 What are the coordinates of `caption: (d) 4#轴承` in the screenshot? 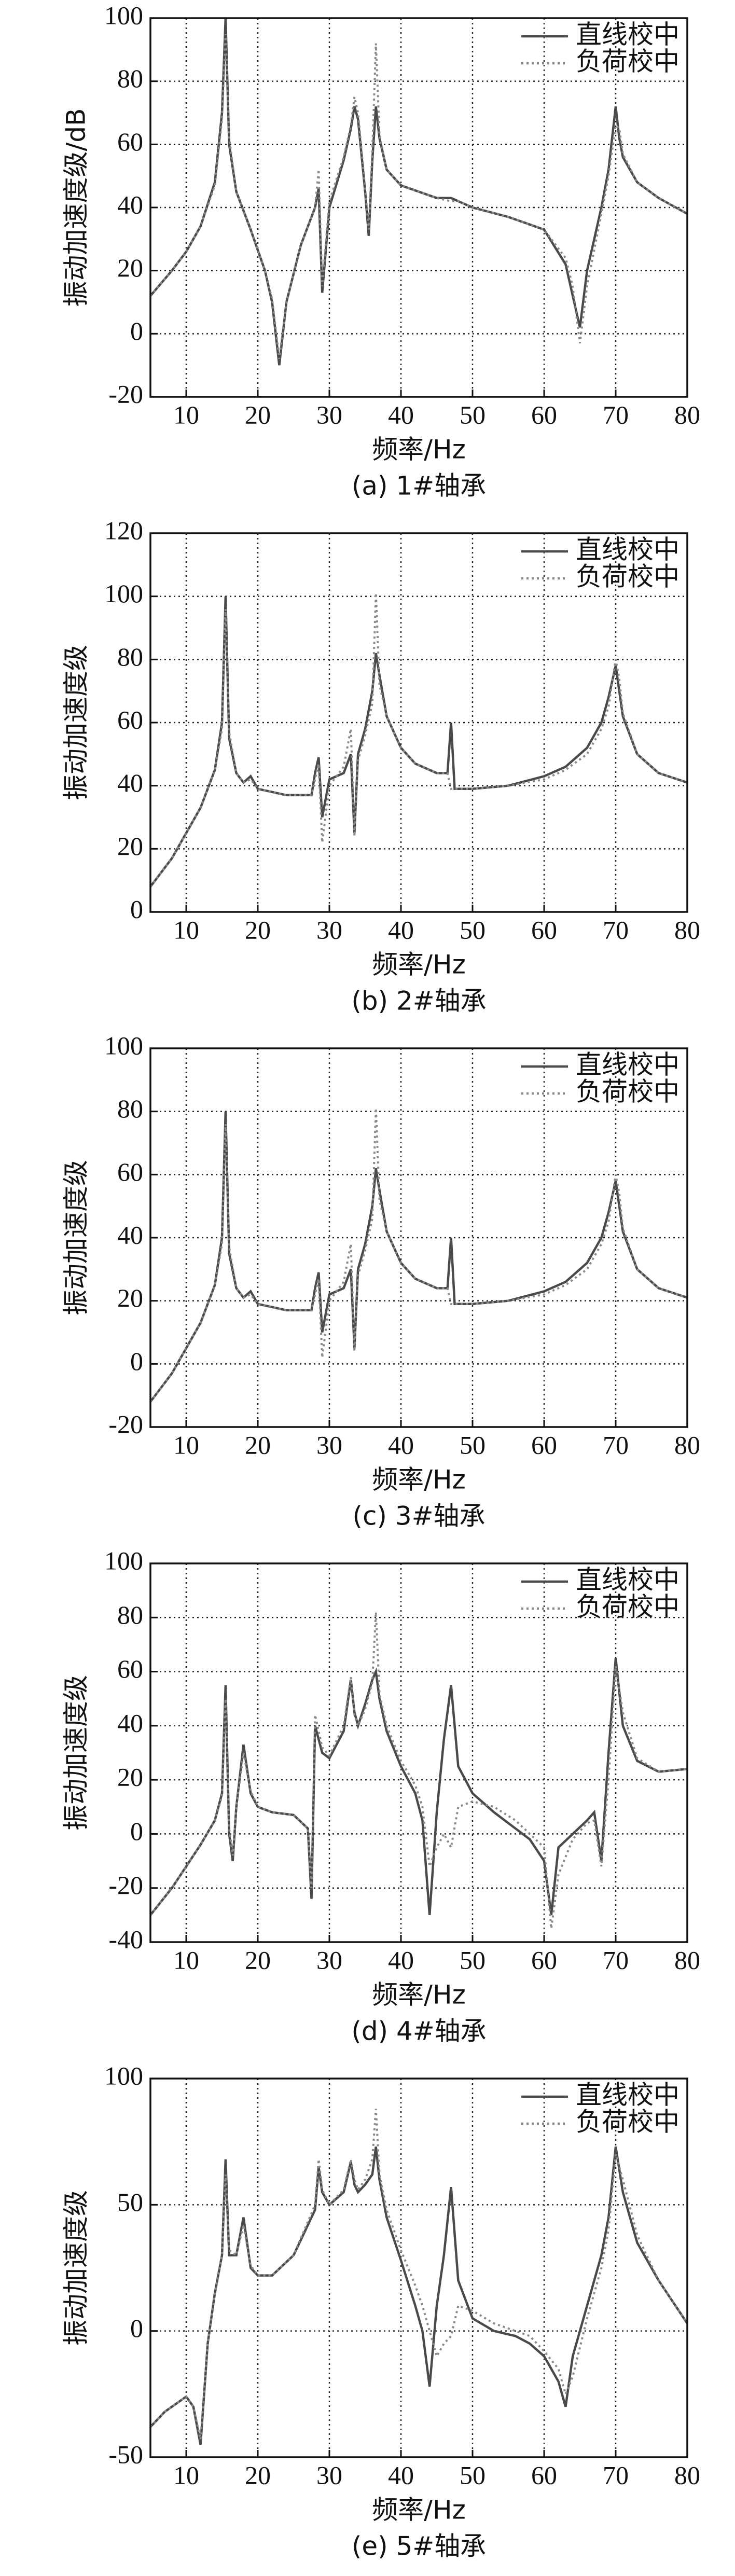 It's located at (418, 2031).